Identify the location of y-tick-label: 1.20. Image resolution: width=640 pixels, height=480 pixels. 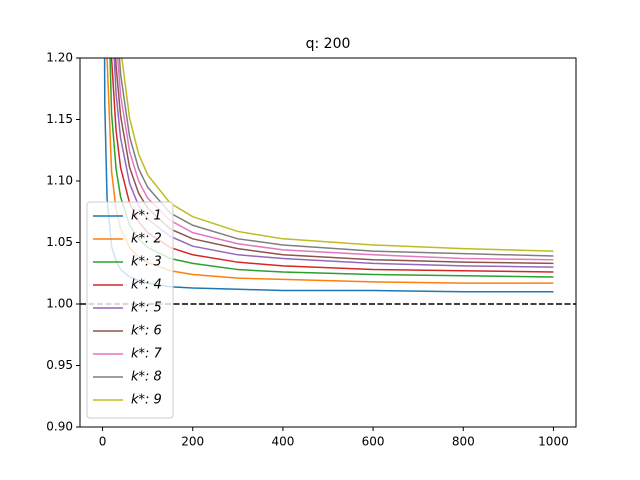
(59, 58).